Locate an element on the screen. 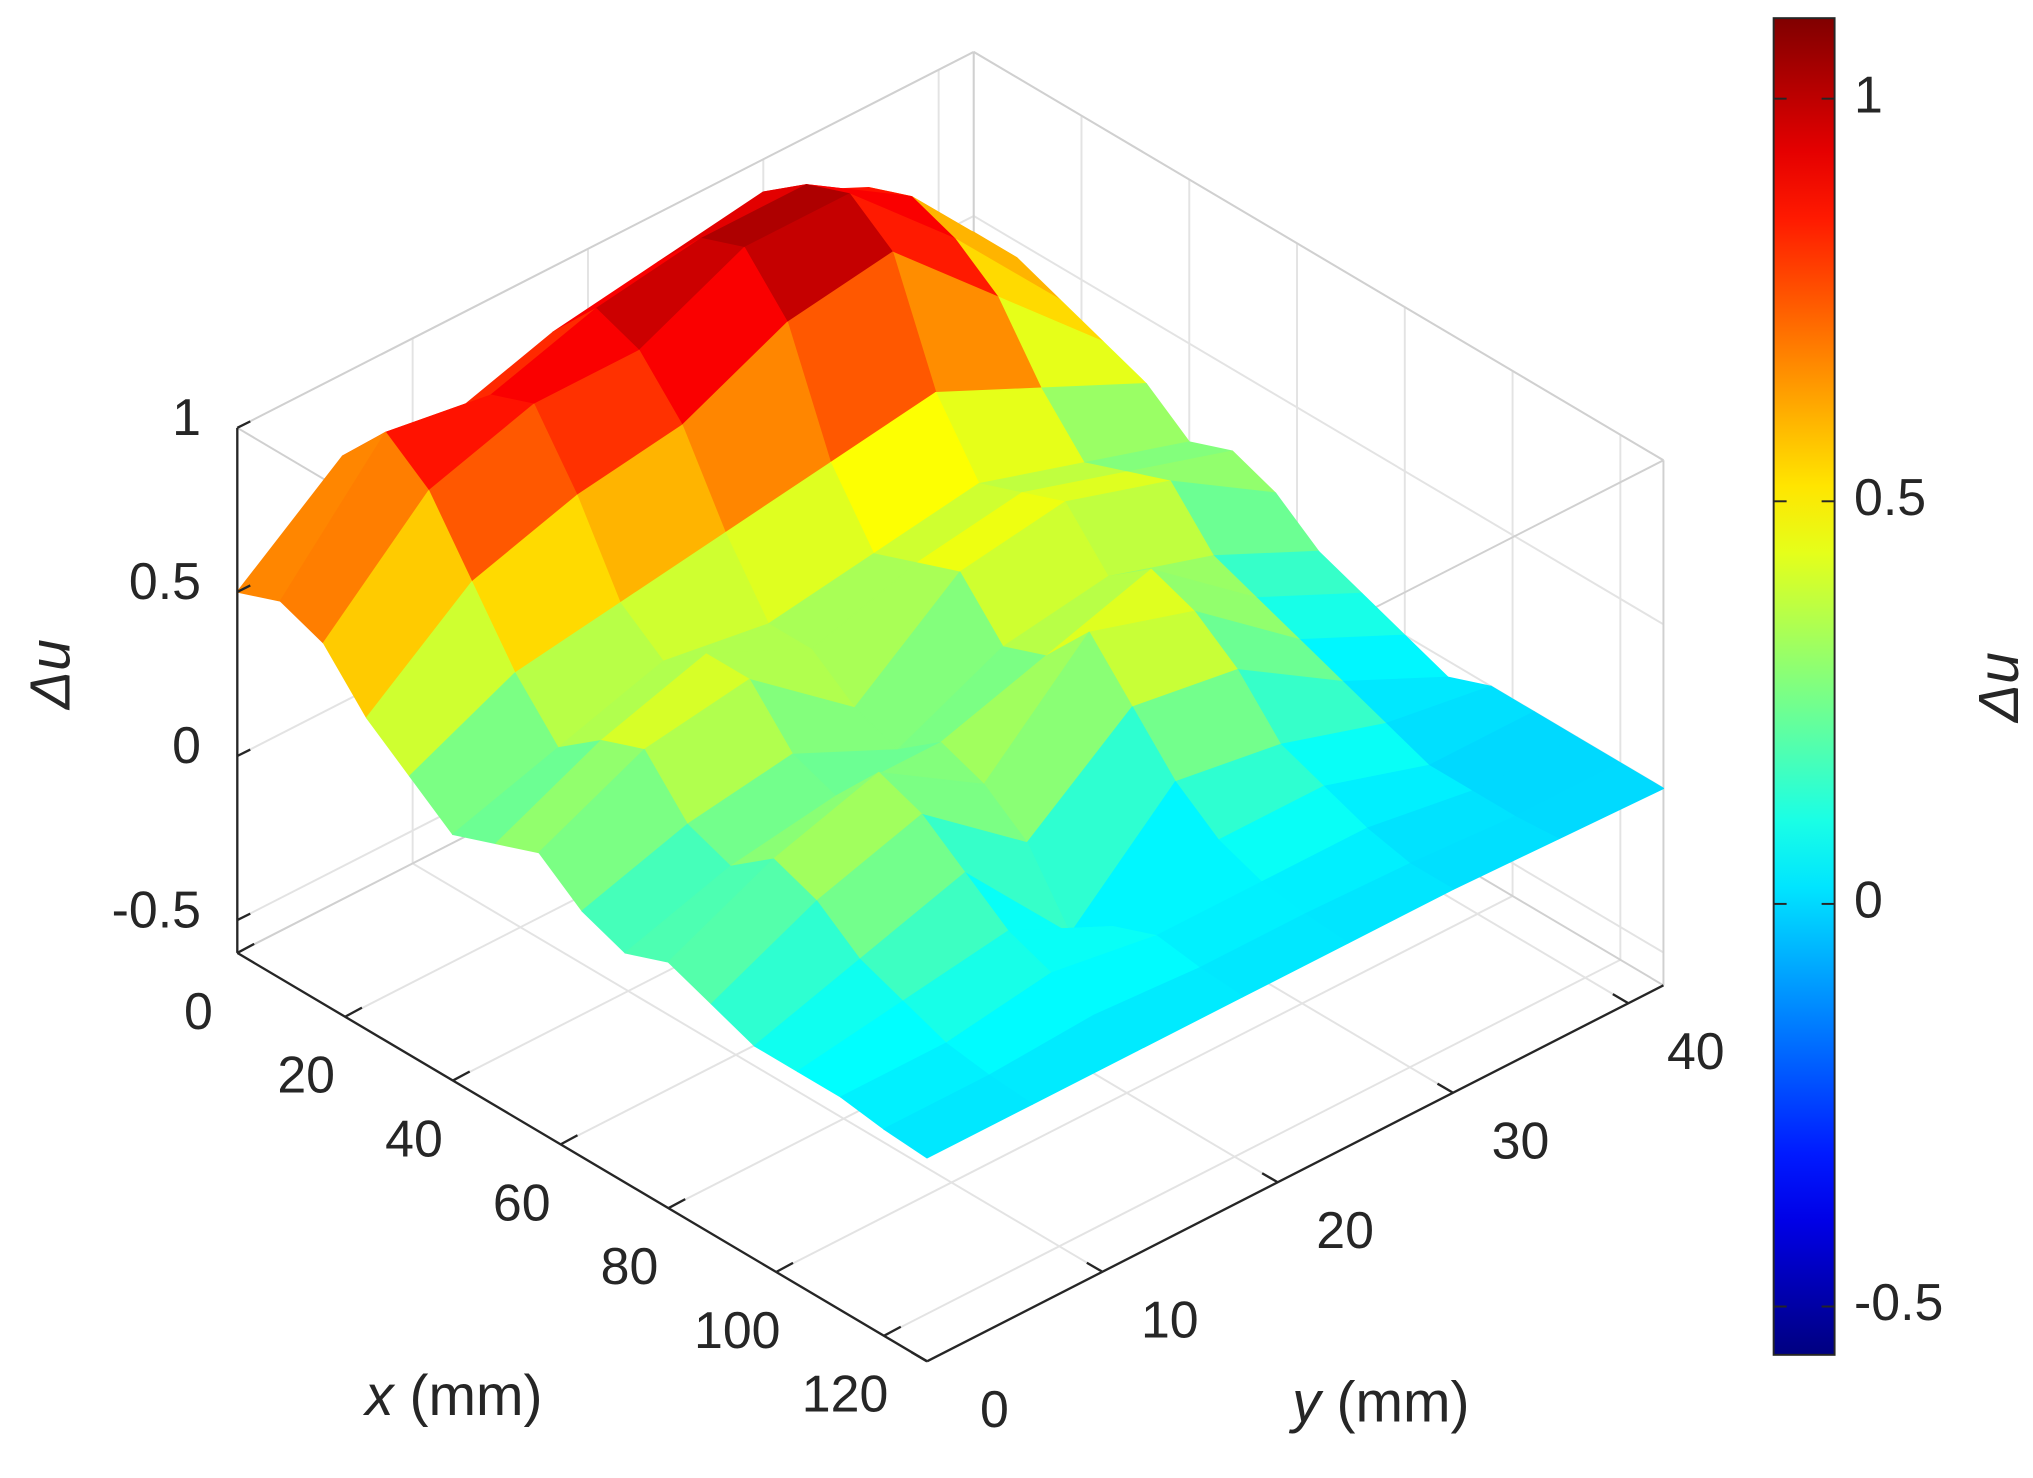  y-tick-label: 30 is located at coordinates (1521, 1140).